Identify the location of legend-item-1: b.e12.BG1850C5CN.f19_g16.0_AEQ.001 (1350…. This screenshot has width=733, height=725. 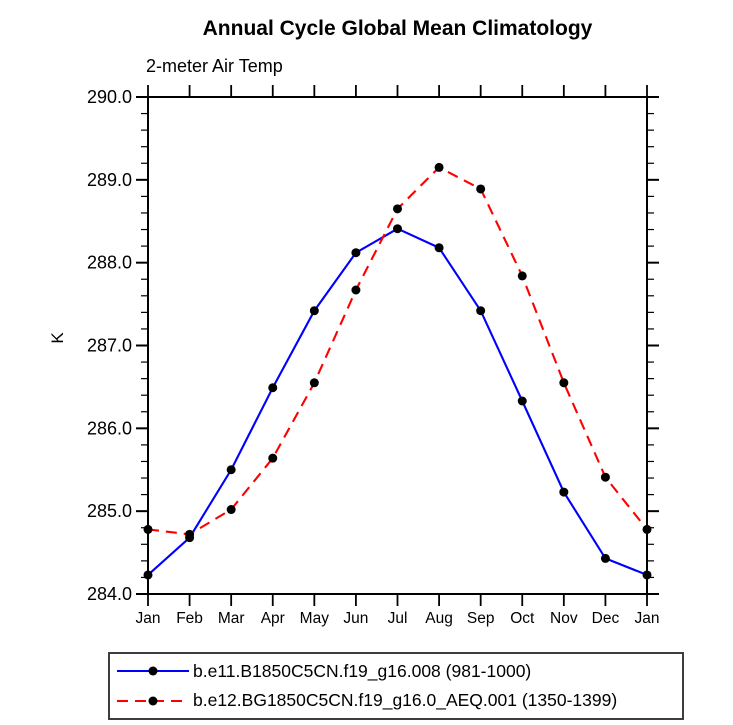
(397, 701).